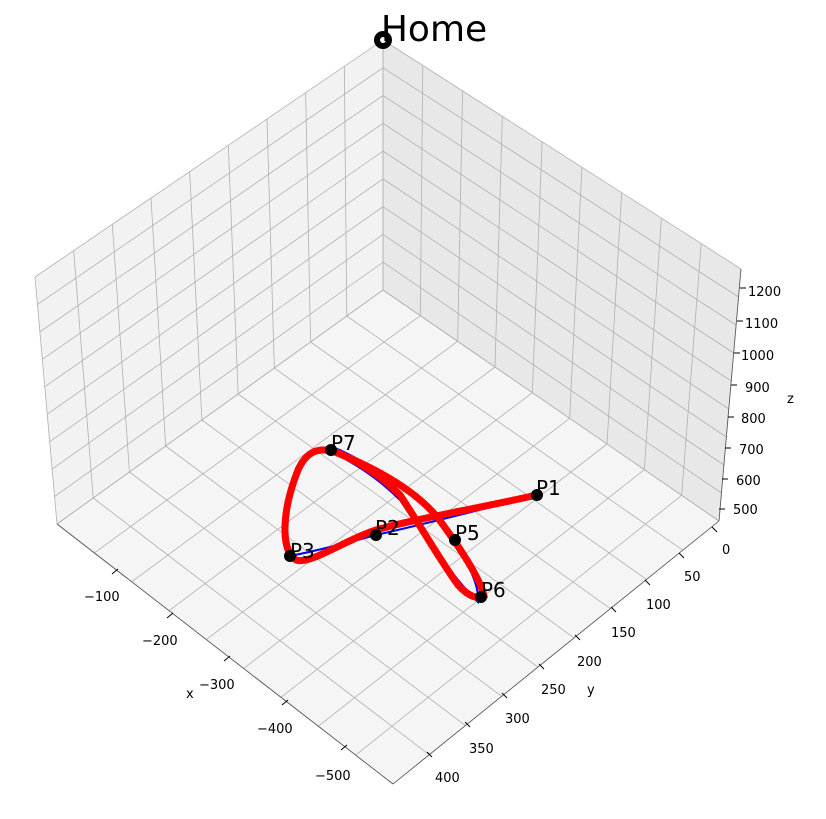  I want to click on x-axis-label: x, so click(190, 694).